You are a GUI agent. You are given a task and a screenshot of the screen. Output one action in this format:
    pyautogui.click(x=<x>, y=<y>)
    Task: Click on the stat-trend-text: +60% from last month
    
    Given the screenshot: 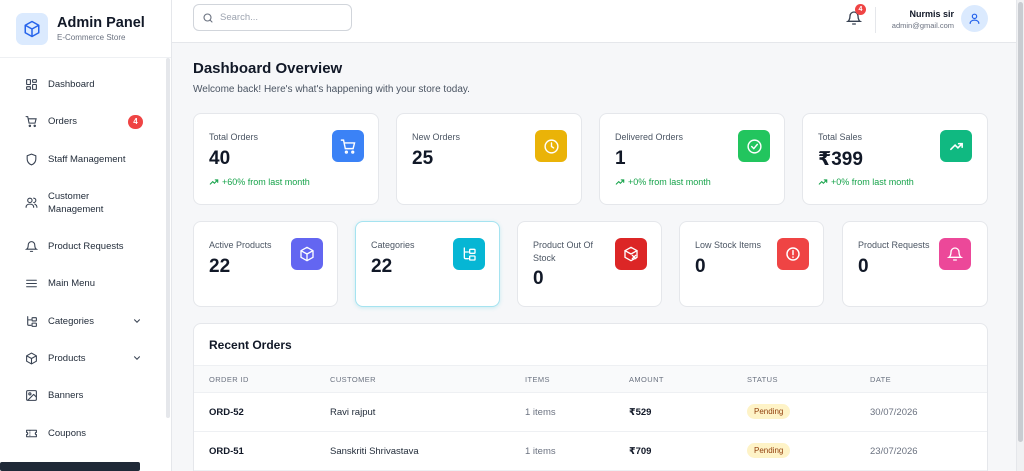 What is the action you would take?
    pyautogui.click(x=266, y=182)
    